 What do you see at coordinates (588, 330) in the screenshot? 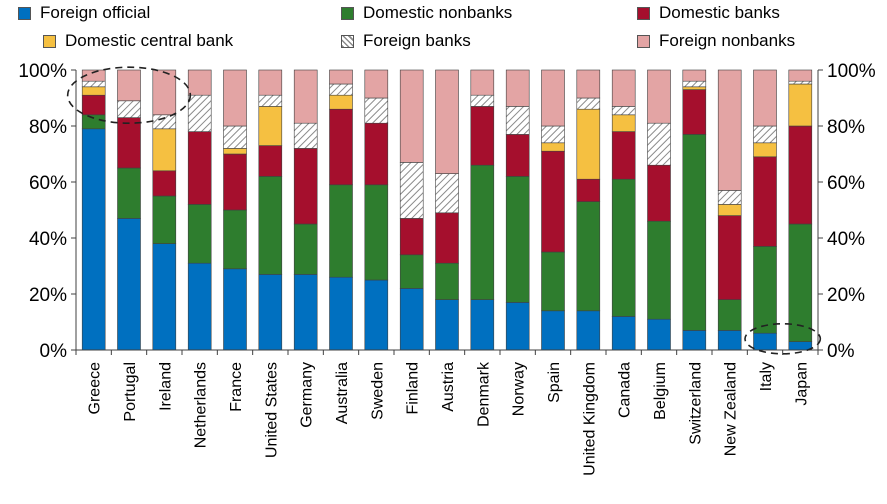
I see `bar-segment-united-kingdom-foreign-official` at bounding box center [588, 330].